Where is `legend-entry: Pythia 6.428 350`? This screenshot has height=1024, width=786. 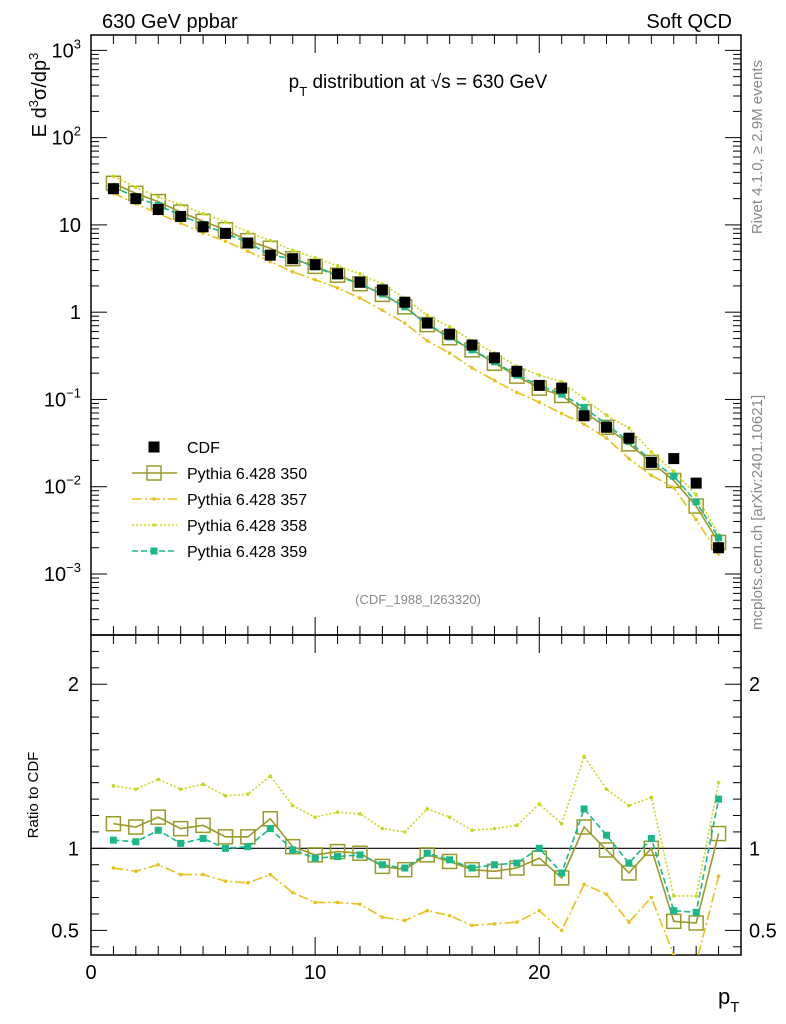
legend-entry: Pythia 6.428 350 is located at coordinates (219, 474).